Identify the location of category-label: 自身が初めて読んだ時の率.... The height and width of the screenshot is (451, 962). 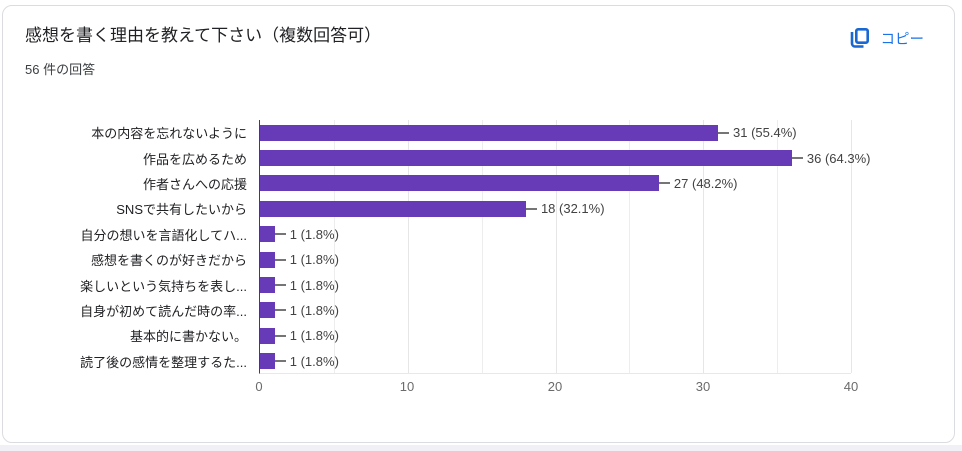
(163, 311).